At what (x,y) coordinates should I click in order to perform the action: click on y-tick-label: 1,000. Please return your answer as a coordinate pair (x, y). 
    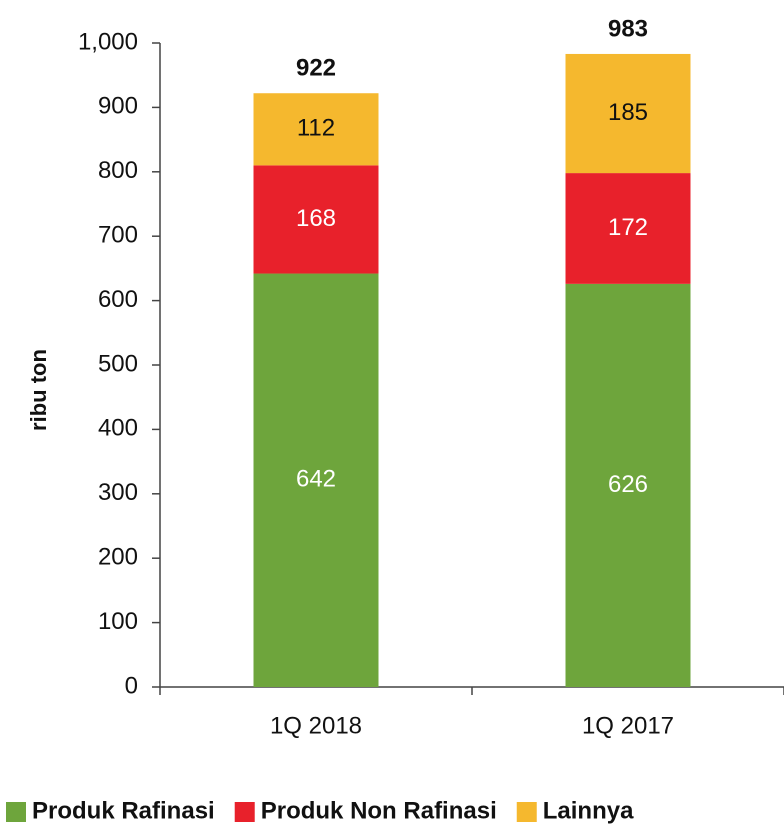
    Looking at the image, I should click on (108, 41).